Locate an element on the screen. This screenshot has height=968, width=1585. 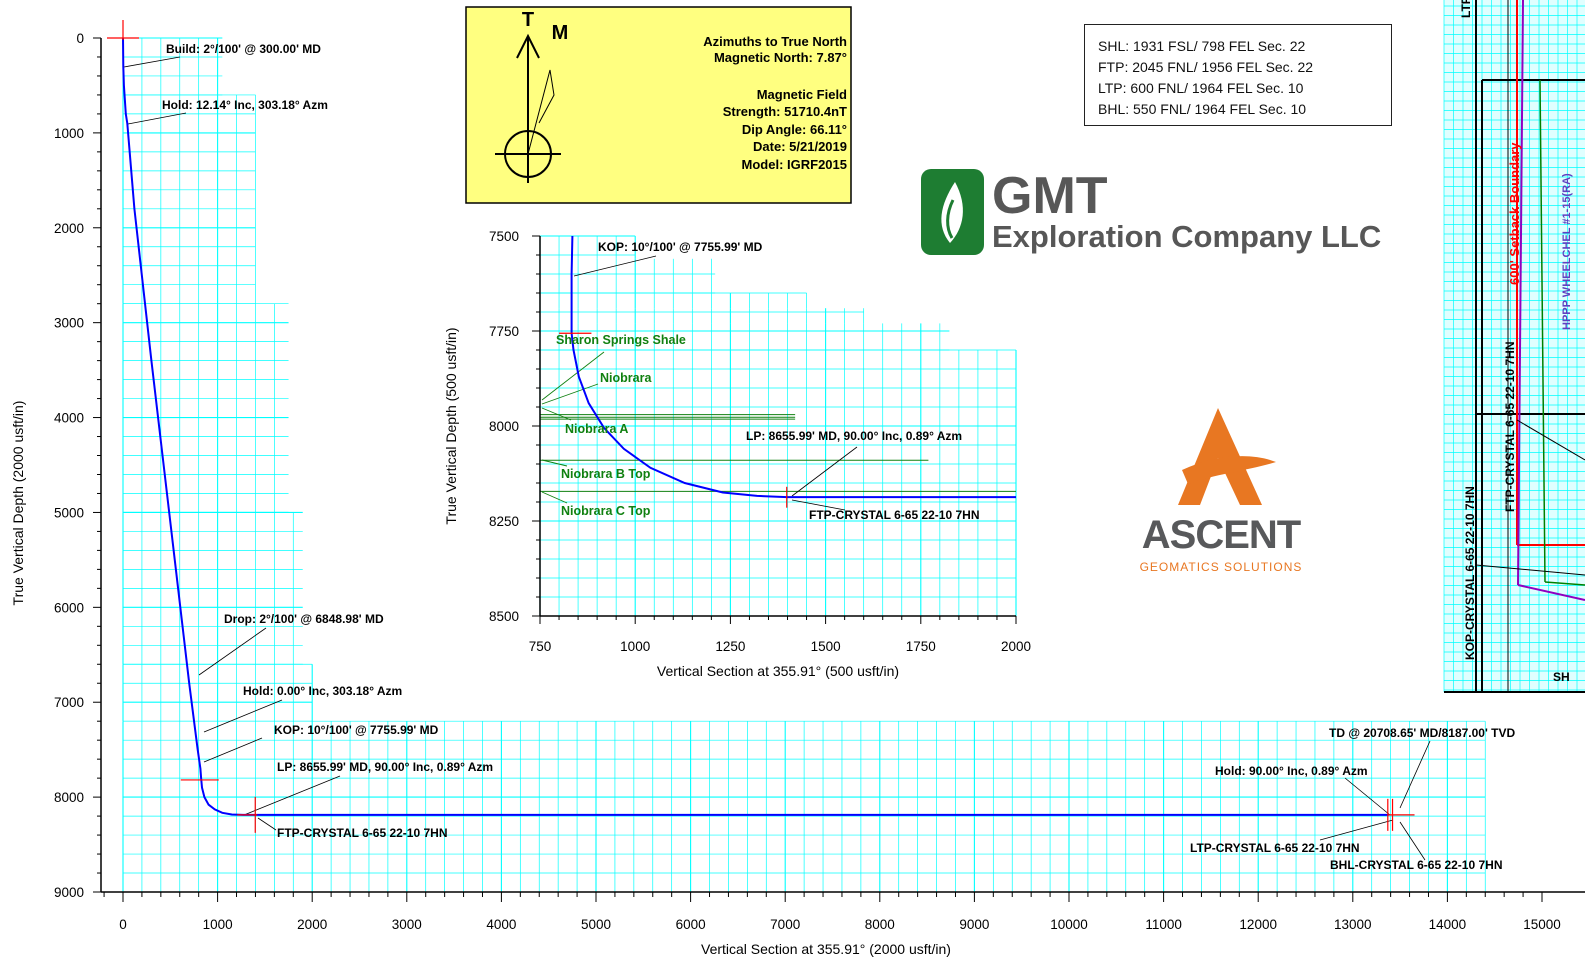
gmt-logo-name: GMT is located at coordinates (1050, 196).